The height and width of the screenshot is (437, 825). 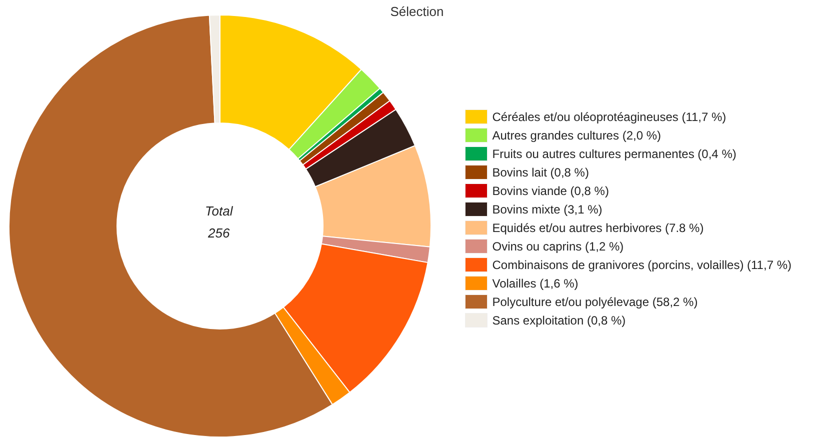 What do you see at coordinates (547, 209) in the screenshot?
I see `legend-label: Bovins mixte (3,1 %)` at bounding box center [547, 209].